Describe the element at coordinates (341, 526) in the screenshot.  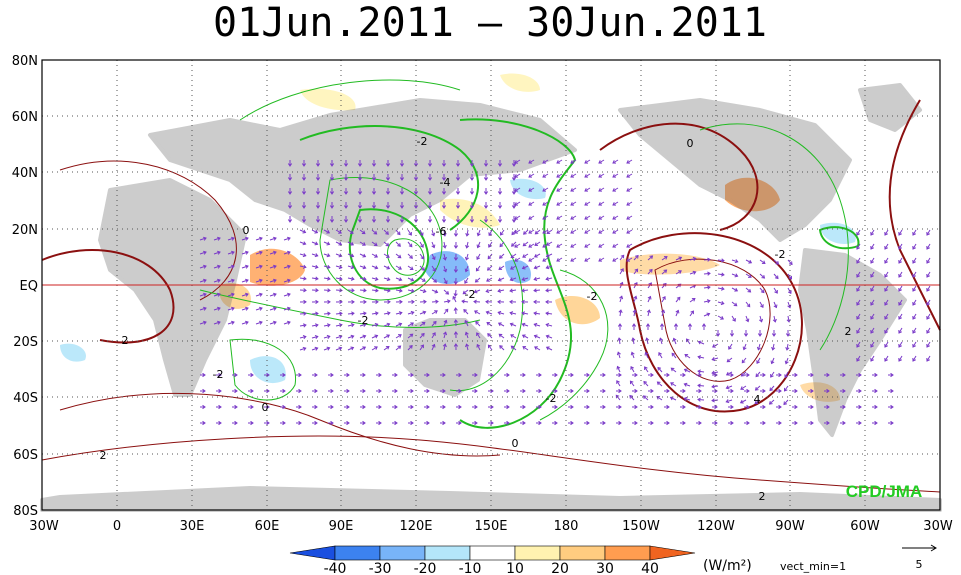
I see `lon-tick-label: 90E` at that location.